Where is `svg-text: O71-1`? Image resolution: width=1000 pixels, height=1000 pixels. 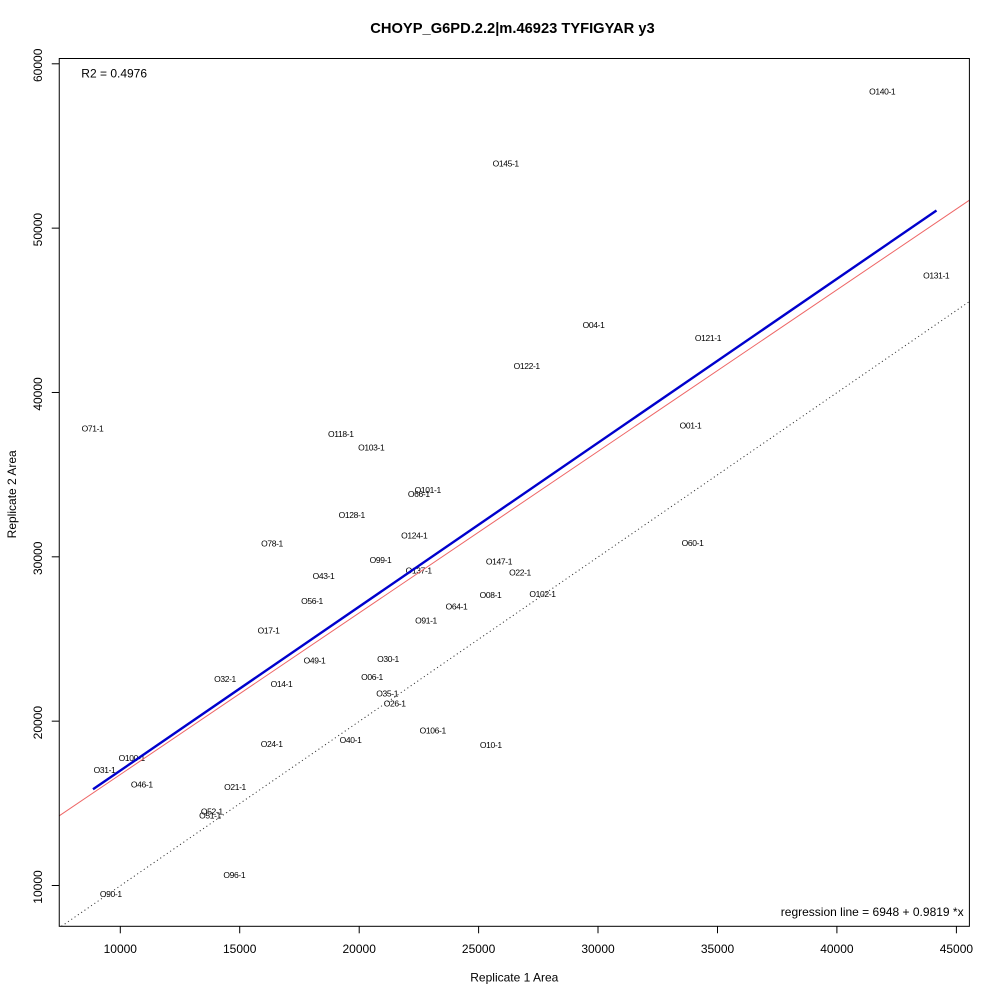 svg-text: O71-1 is located at coordinates (93, 429).